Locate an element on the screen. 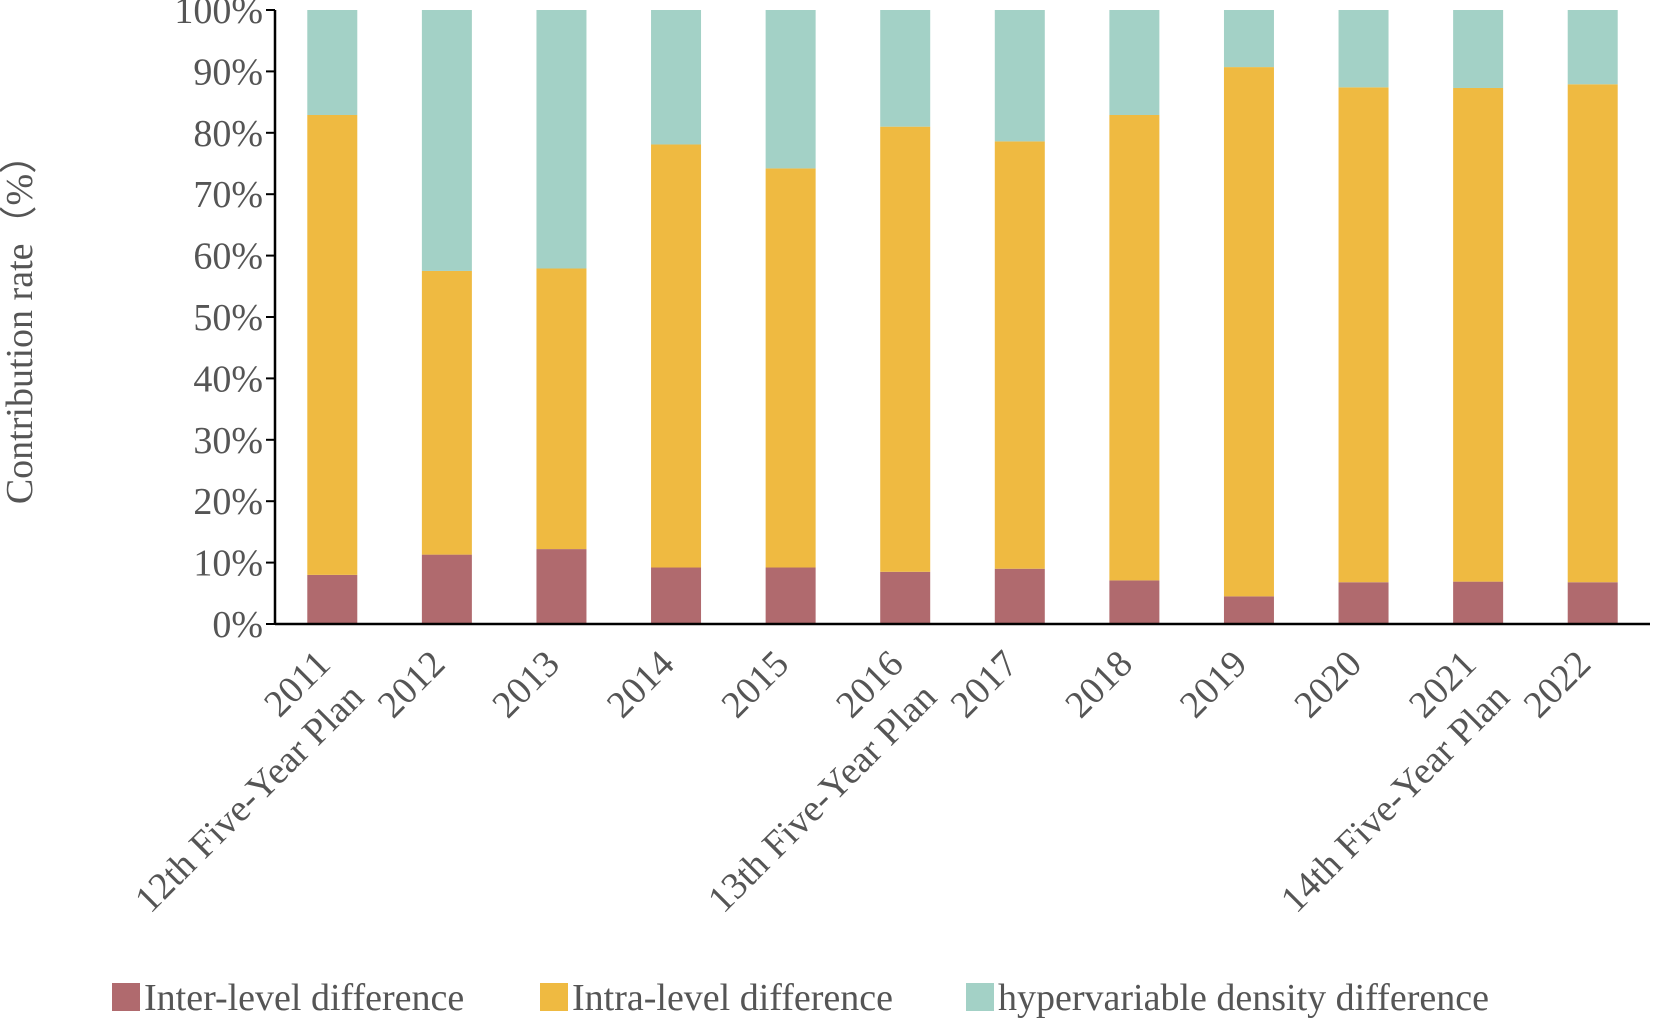 The width and height of the screenshot is (1654, 1032). x-tick-label: 201613th Five-Year Plan is located at coordinates (806, 782).